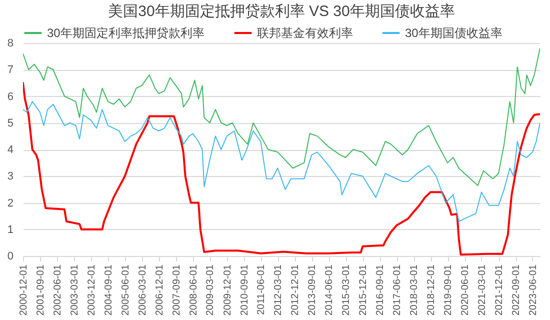  What do you see at coordinates (281, 11) in the screenshot?
I see `chart-title: 美国30年期固定抵押贷款利率 VS 30年期国债收益率` at bounding box center [281, 11].